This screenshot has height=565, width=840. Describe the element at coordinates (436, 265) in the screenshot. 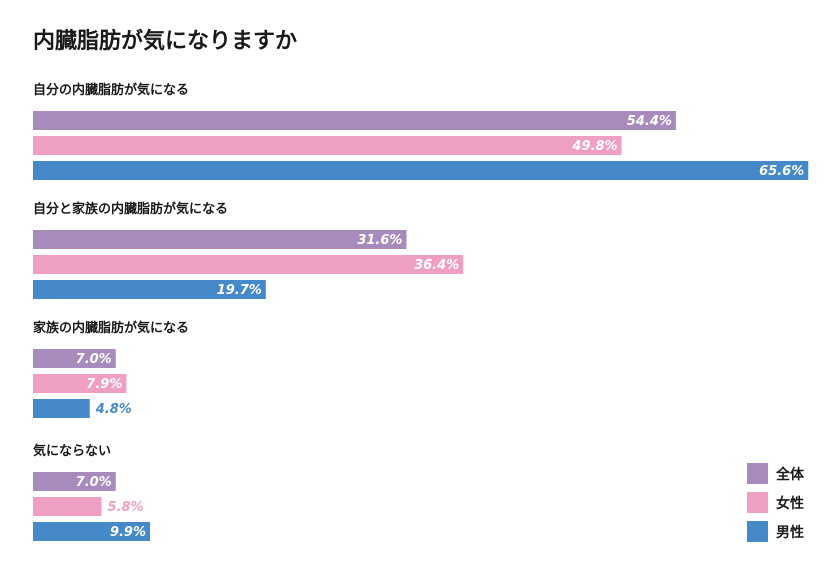

I see `data-label: 36.4%` at that location.